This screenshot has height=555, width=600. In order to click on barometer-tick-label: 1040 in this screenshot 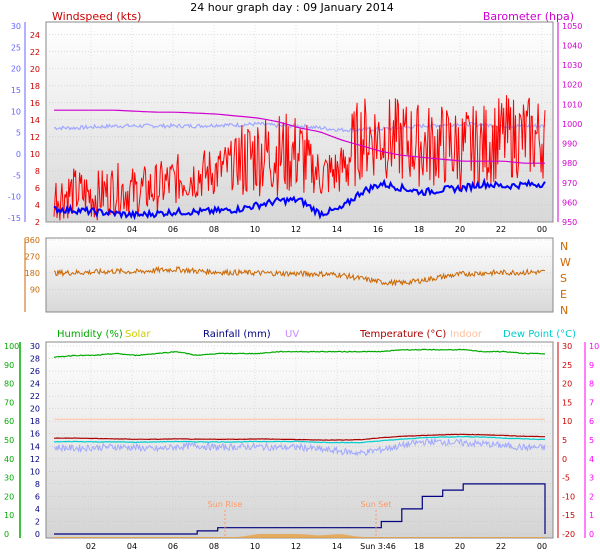, I will do `click(572, 46)`.